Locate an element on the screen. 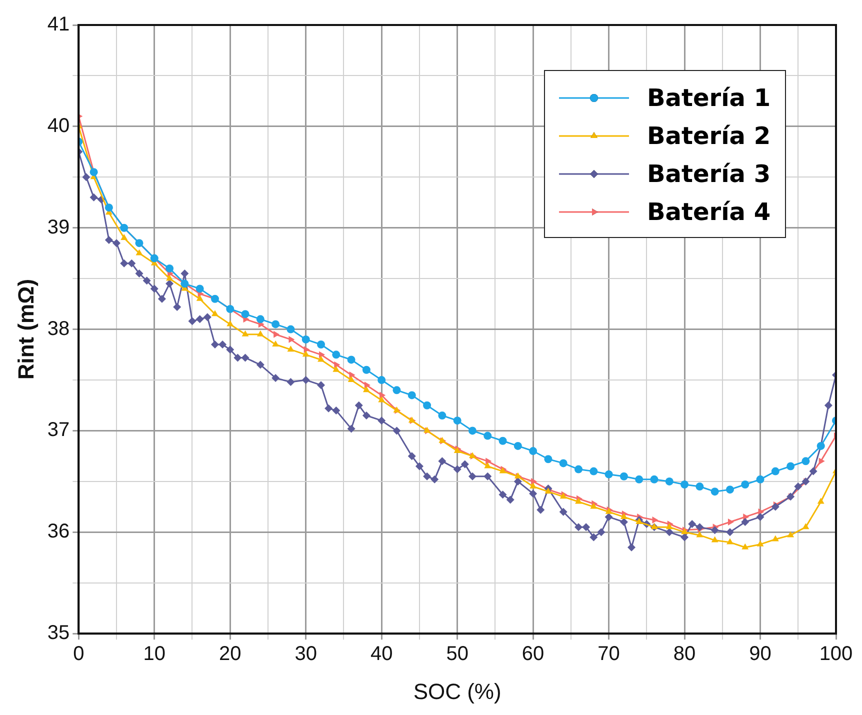  legend-label: Batería 3 is located at coordinates (709, 174).